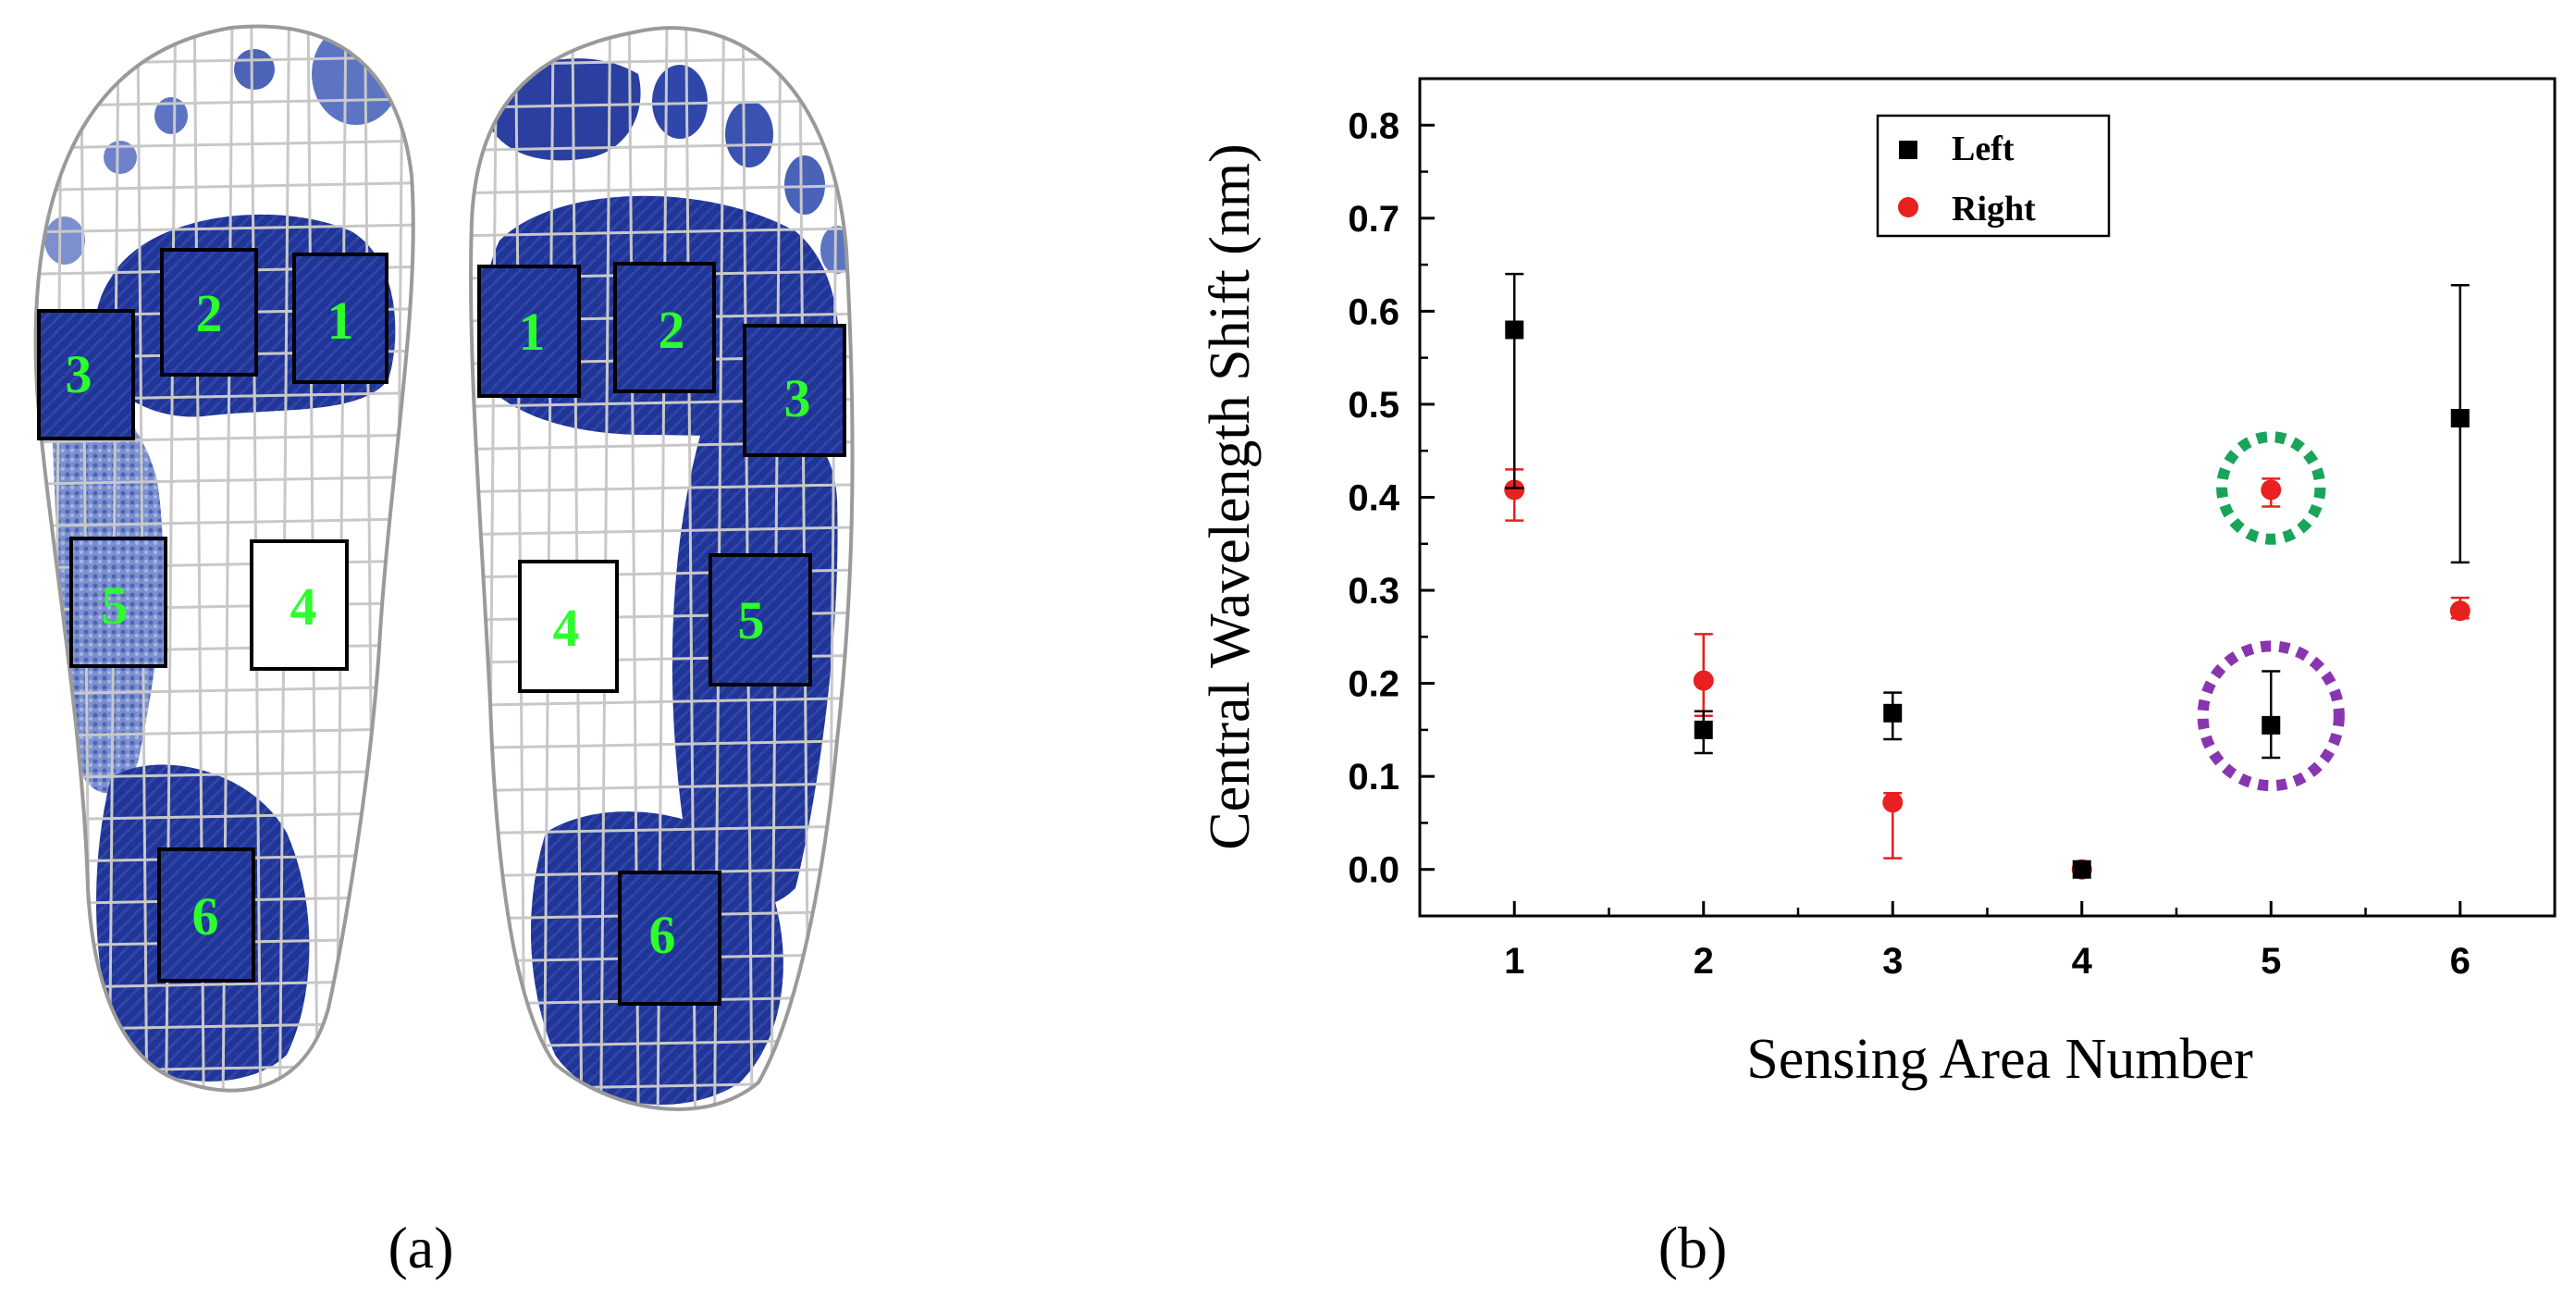  Describe the element at coordinates (1693, 1247) in the screenshot. I see `panel-b-caption: (b)` at that location.